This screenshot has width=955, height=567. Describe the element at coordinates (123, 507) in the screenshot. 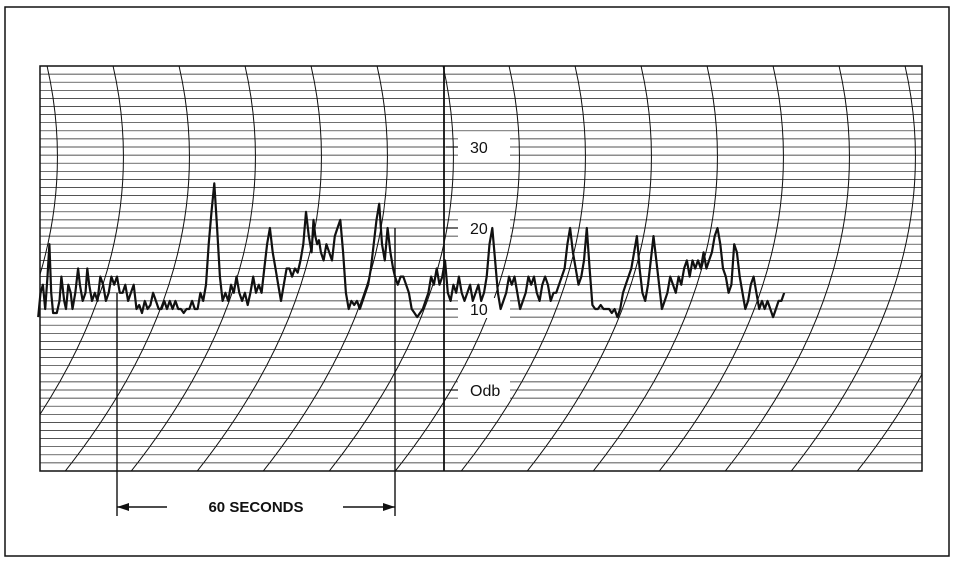

I see `marker-arrowhead-left` at that location.